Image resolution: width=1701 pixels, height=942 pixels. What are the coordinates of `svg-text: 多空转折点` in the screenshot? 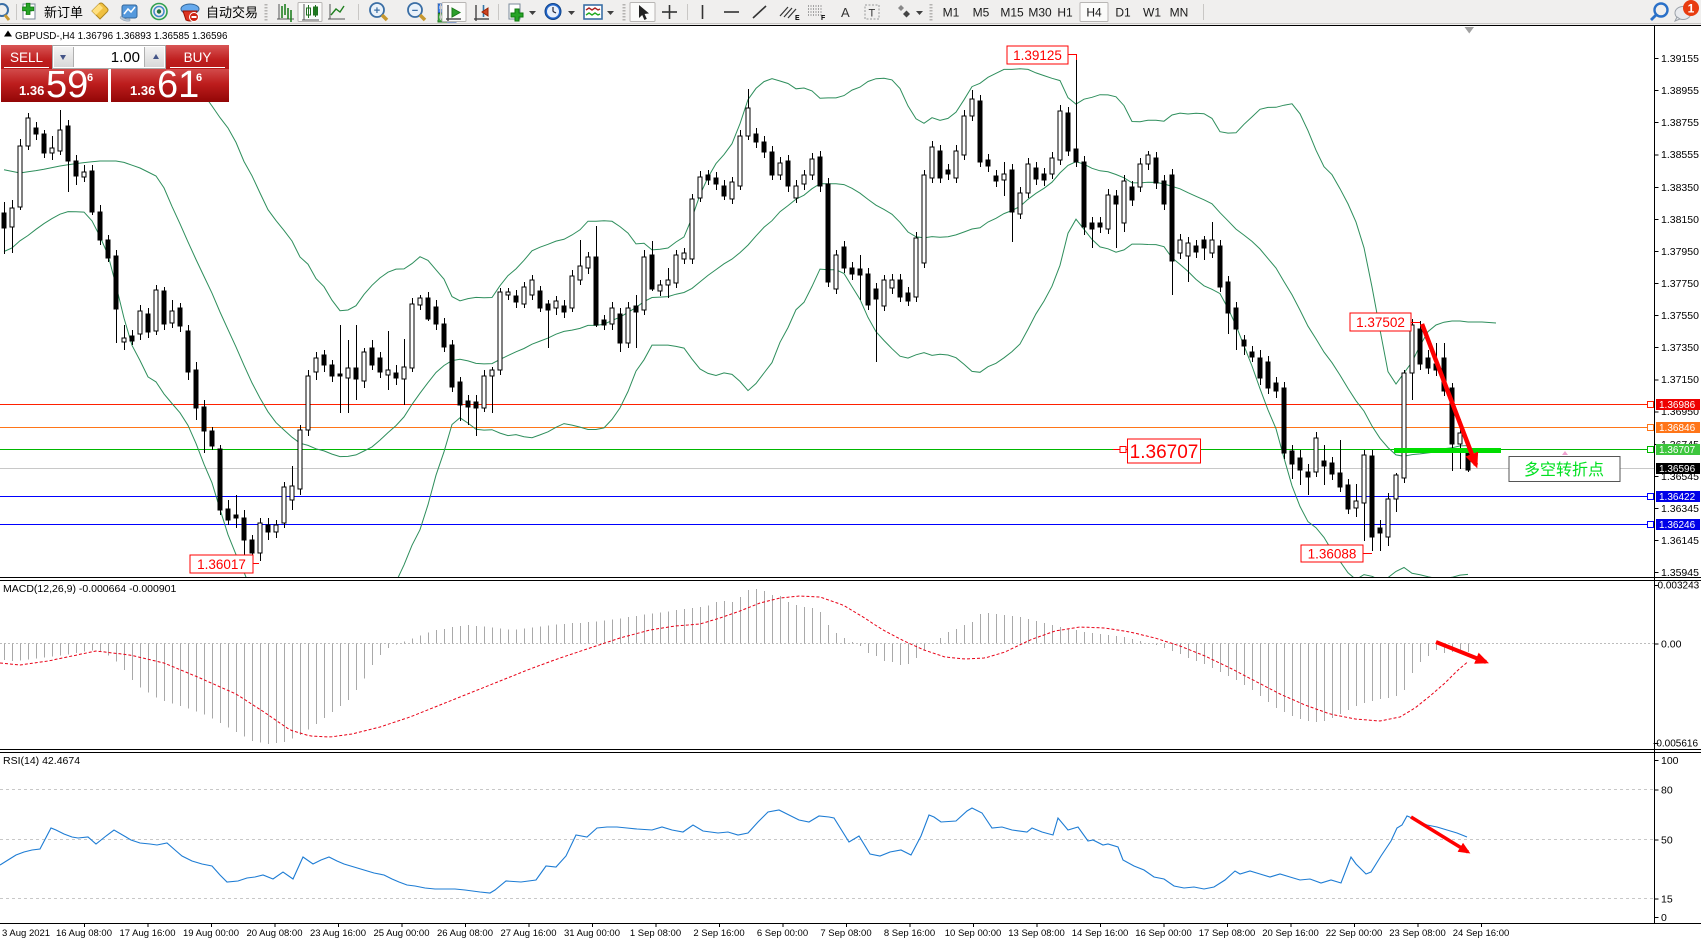 It's located at (1564, 470).